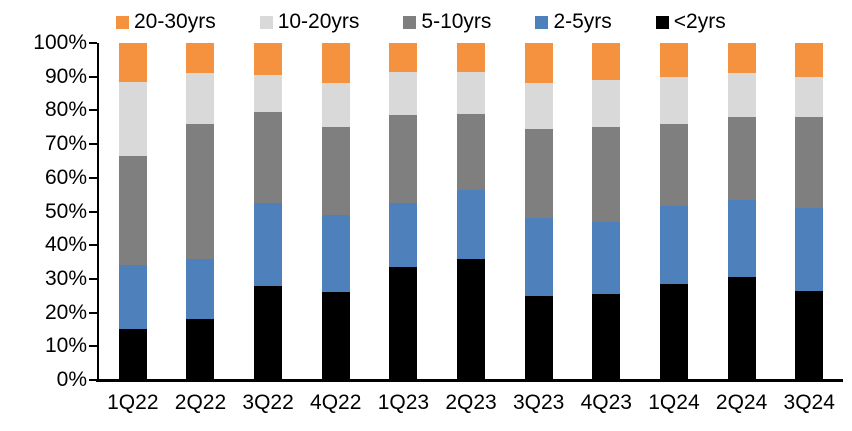 The image size is (852, 431). Describe the element at coordinates (65, 144) in the screenshot. I see `y-tick-label: 70%` at that location.